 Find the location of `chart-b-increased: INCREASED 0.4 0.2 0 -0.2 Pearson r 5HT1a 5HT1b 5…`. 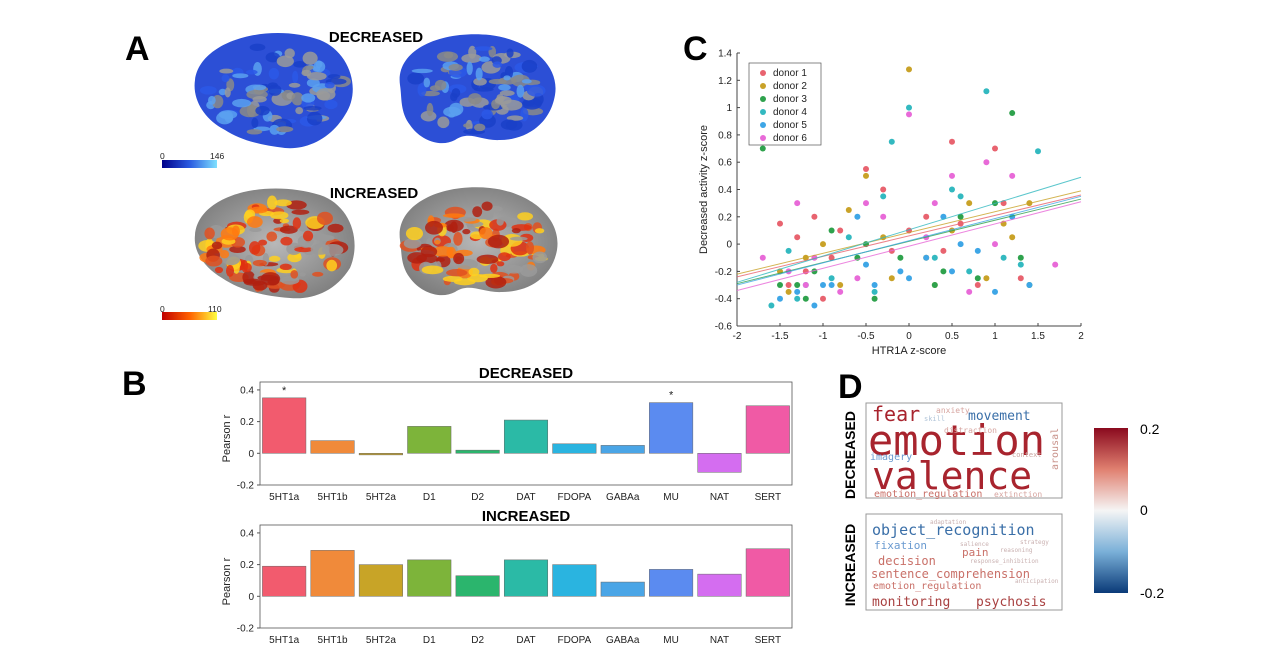

chart-b-increased: INCREASED 0.4 0.2 0 -0.2 Pearson r 5HT1a 5HT1b 5… is located at coordinates (507, 577).